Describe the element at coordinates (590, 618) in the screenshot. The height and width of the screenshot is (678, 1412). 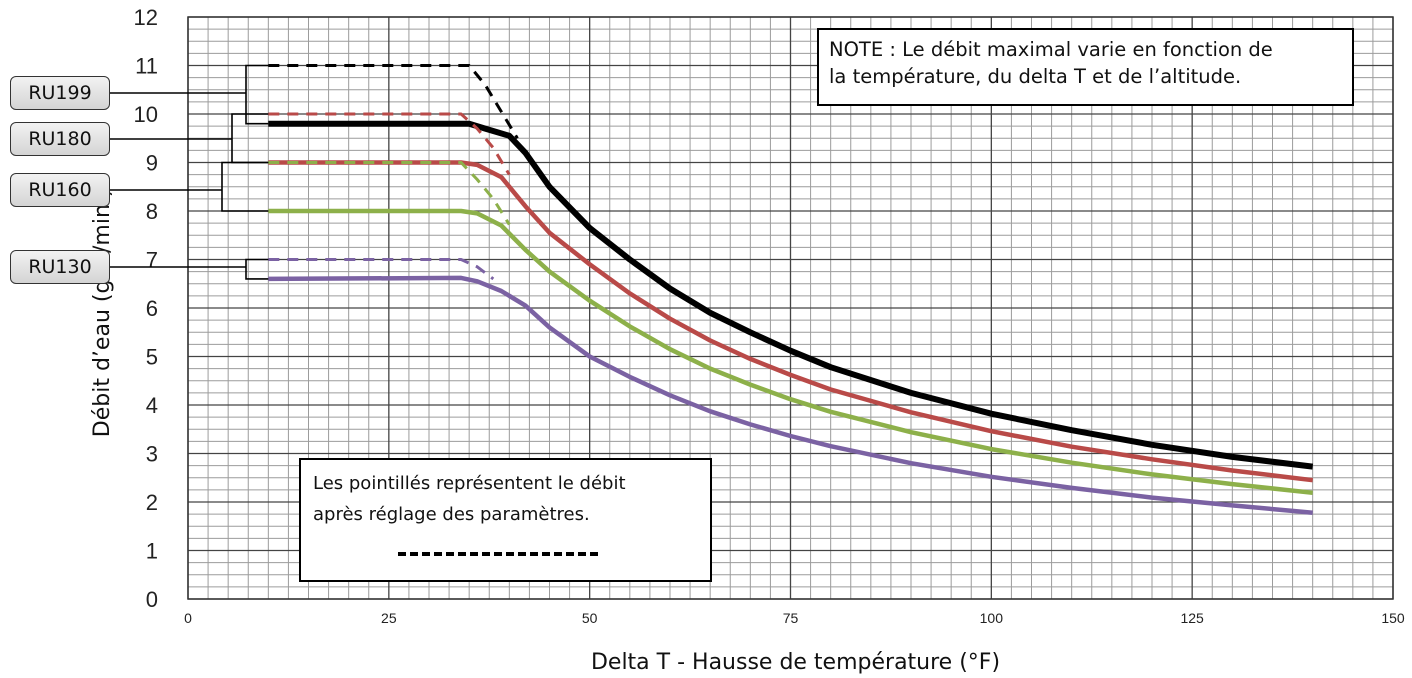
I see `x-tick-label: 50` at that location.